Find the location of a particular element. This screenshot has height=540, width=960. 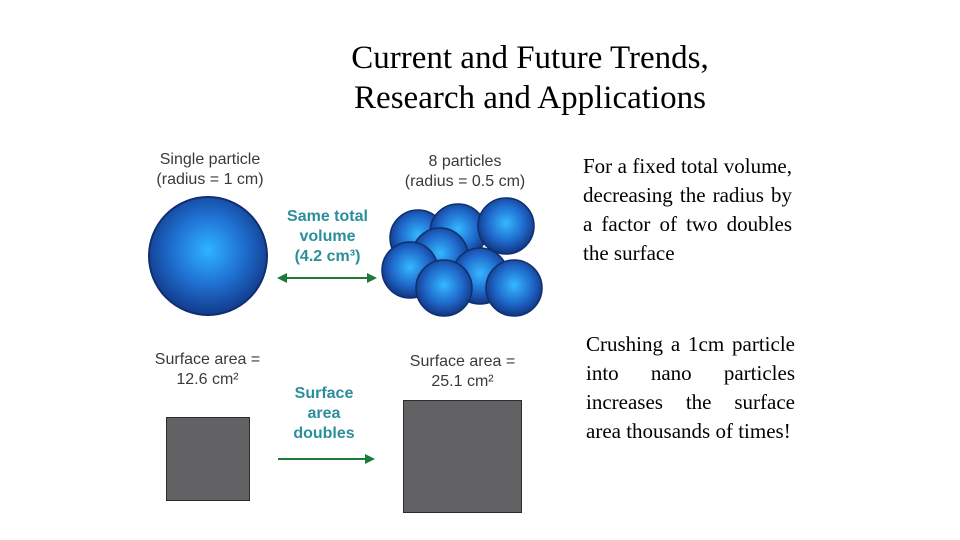

surface-area-small-label: Surface area = 12.6 cm² is located at coordinates (207, 369).